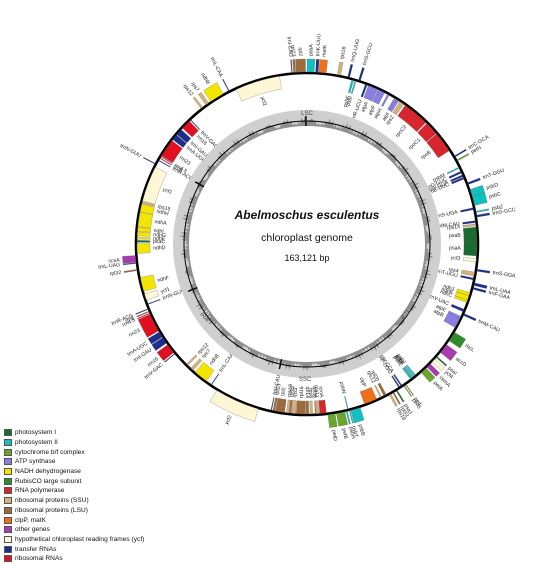 The width and height of the screenshot is (550, 564). I want to click on gene-block-ycf1, so click(152, 295).